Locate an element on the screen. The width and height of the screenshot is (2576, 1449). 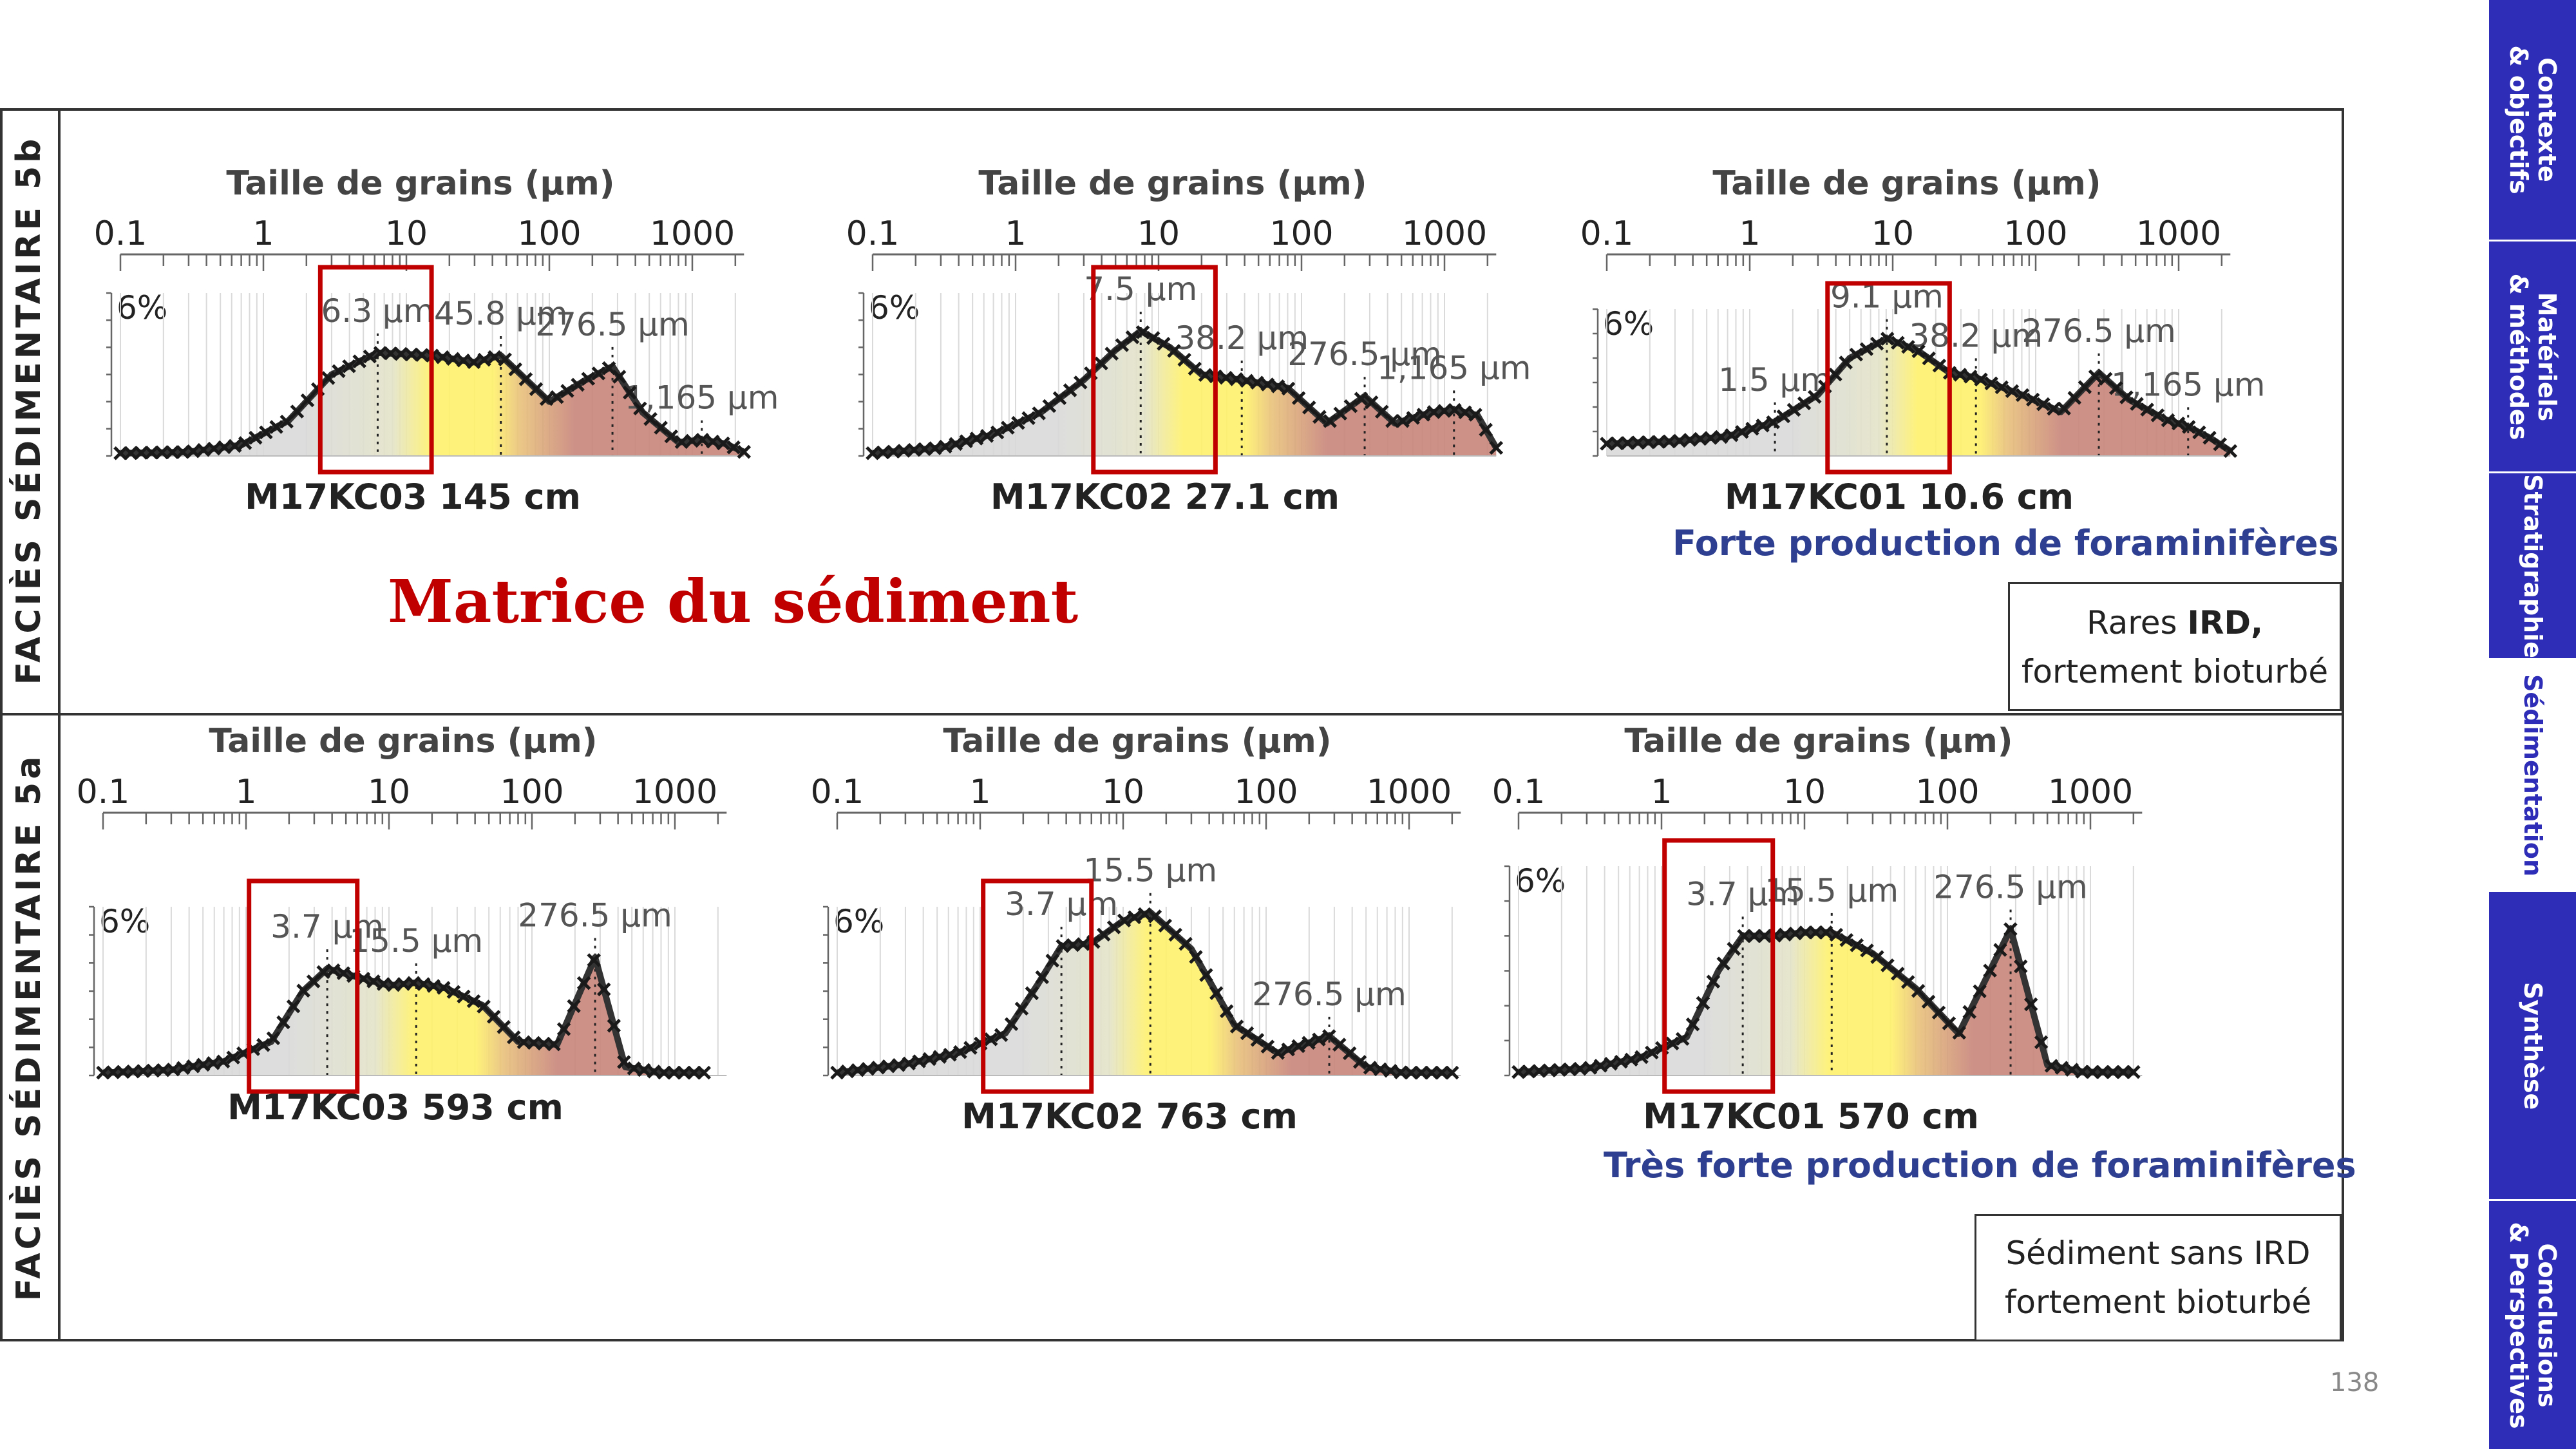
sample-label: M17KC01 570 cm is located at coordinates (1811, 1116).